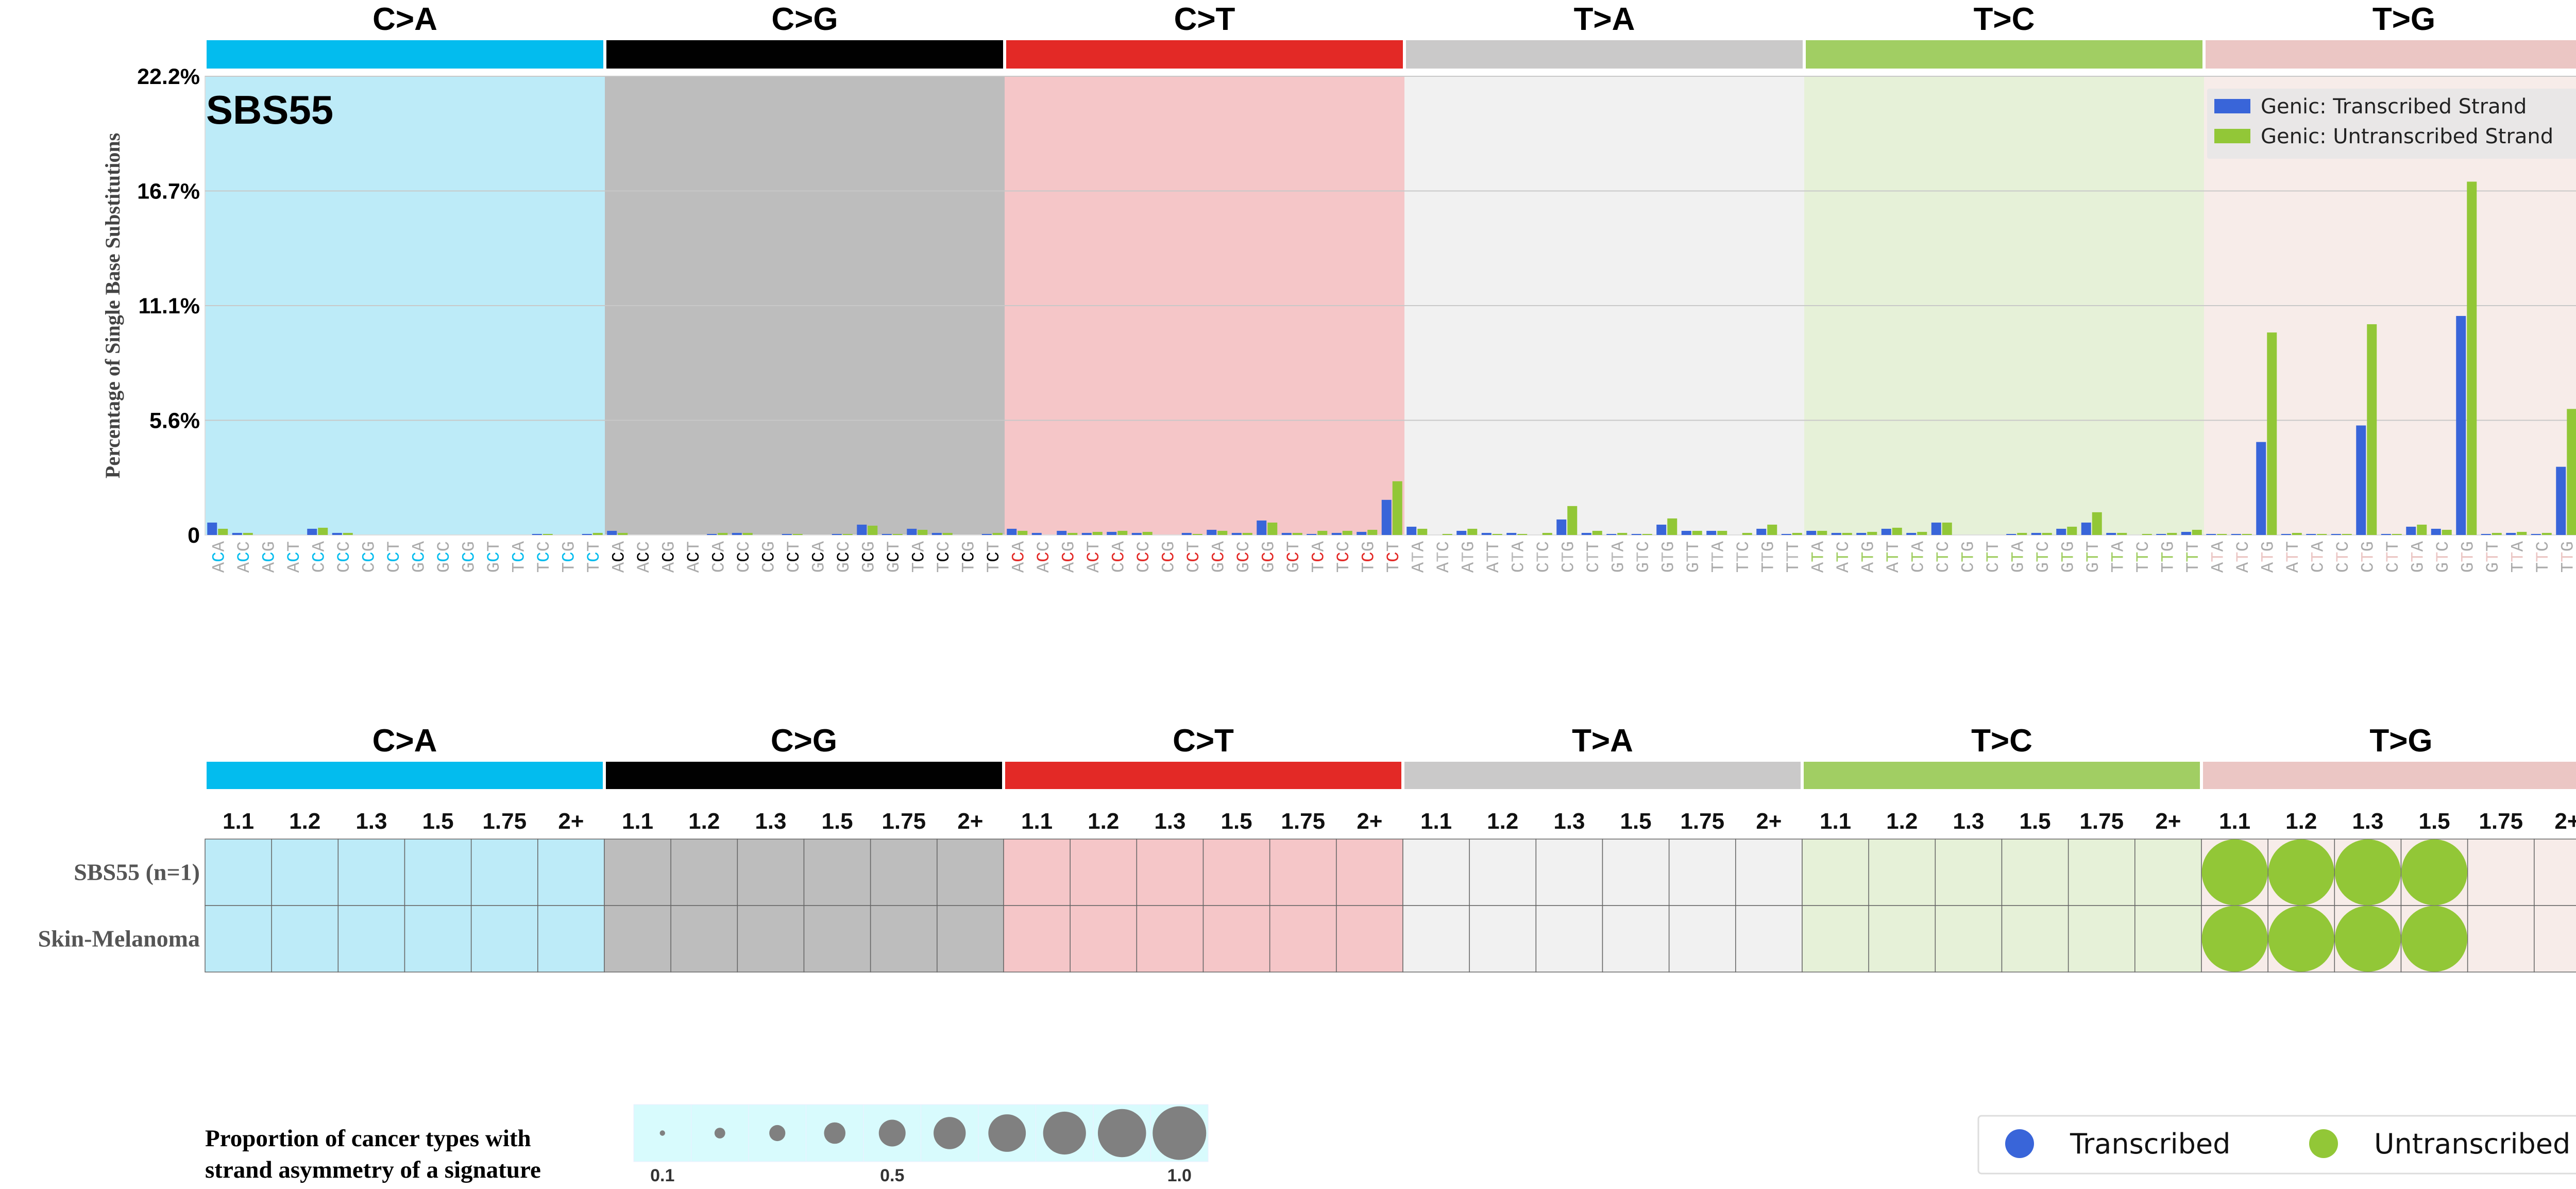  I want to click on context-char-36-0: C, so click(1119, 567).